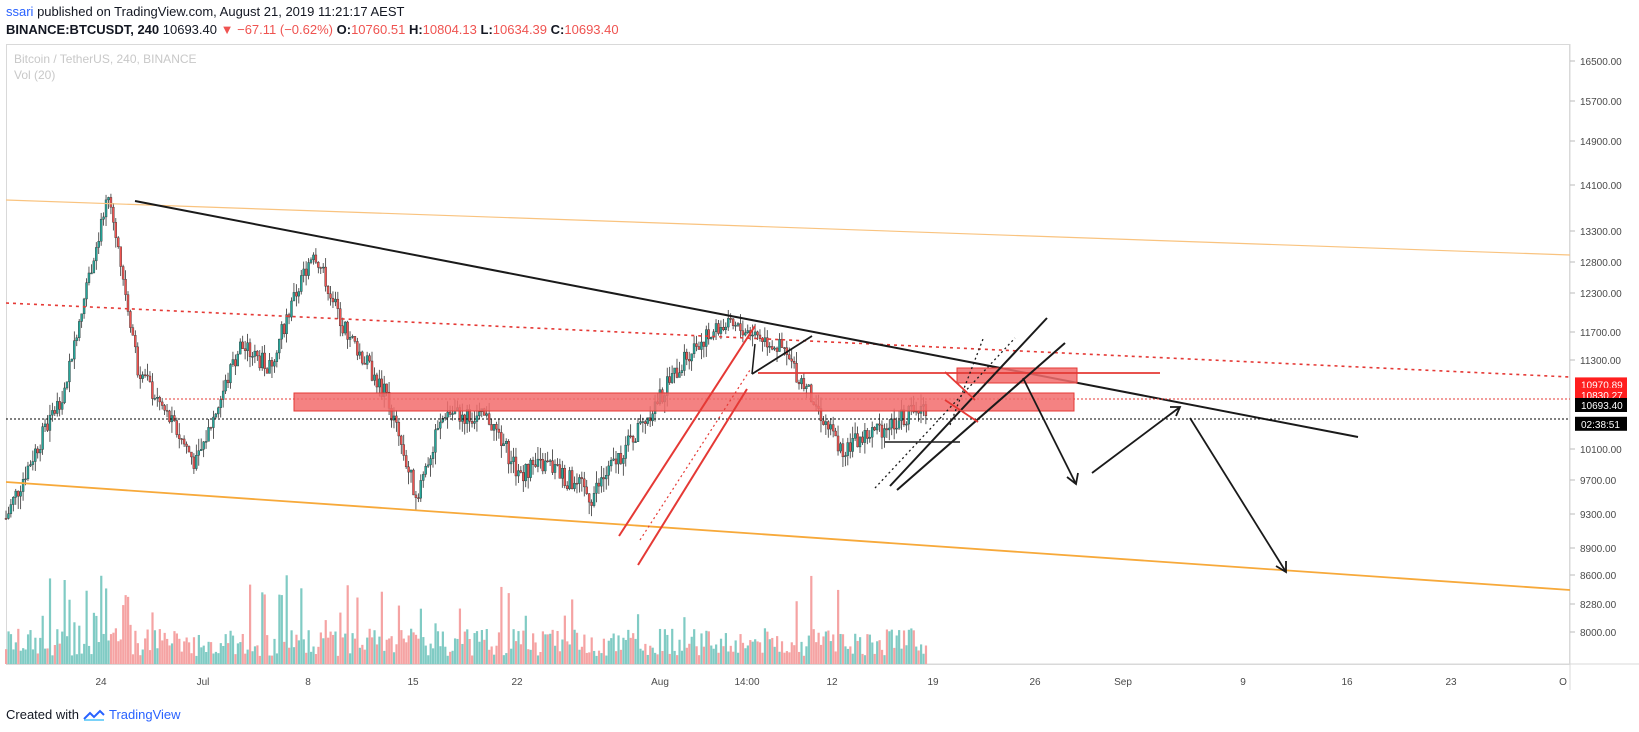 This screenshot has height=732, width=1639. Describe the element at coordinates (93, 714) in the screenshot. I see `footer: Created with TradingView` at that location.